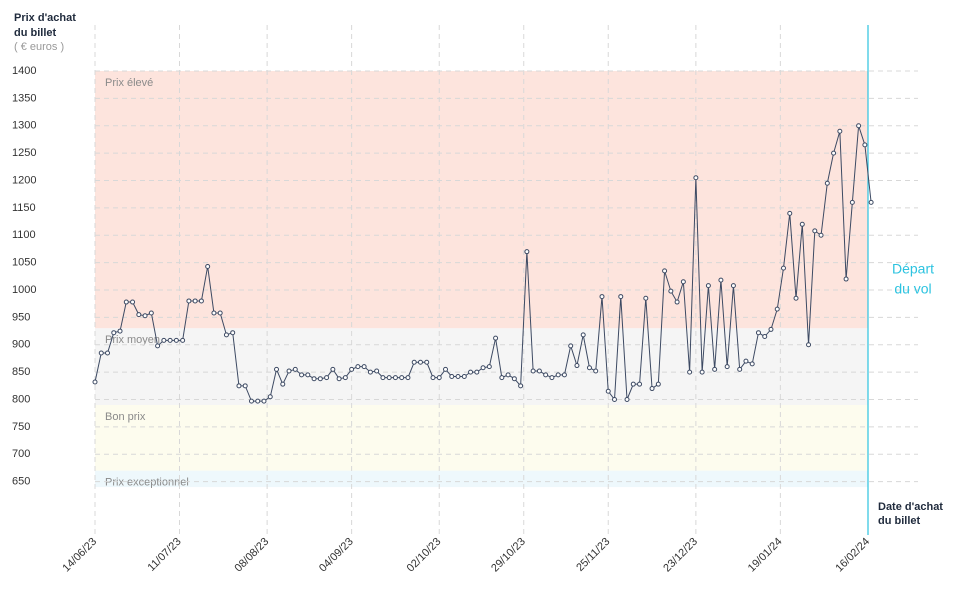 This screenshot has width=958, height=590. I want to click on y-tick-label: 700, so click(21, 454).